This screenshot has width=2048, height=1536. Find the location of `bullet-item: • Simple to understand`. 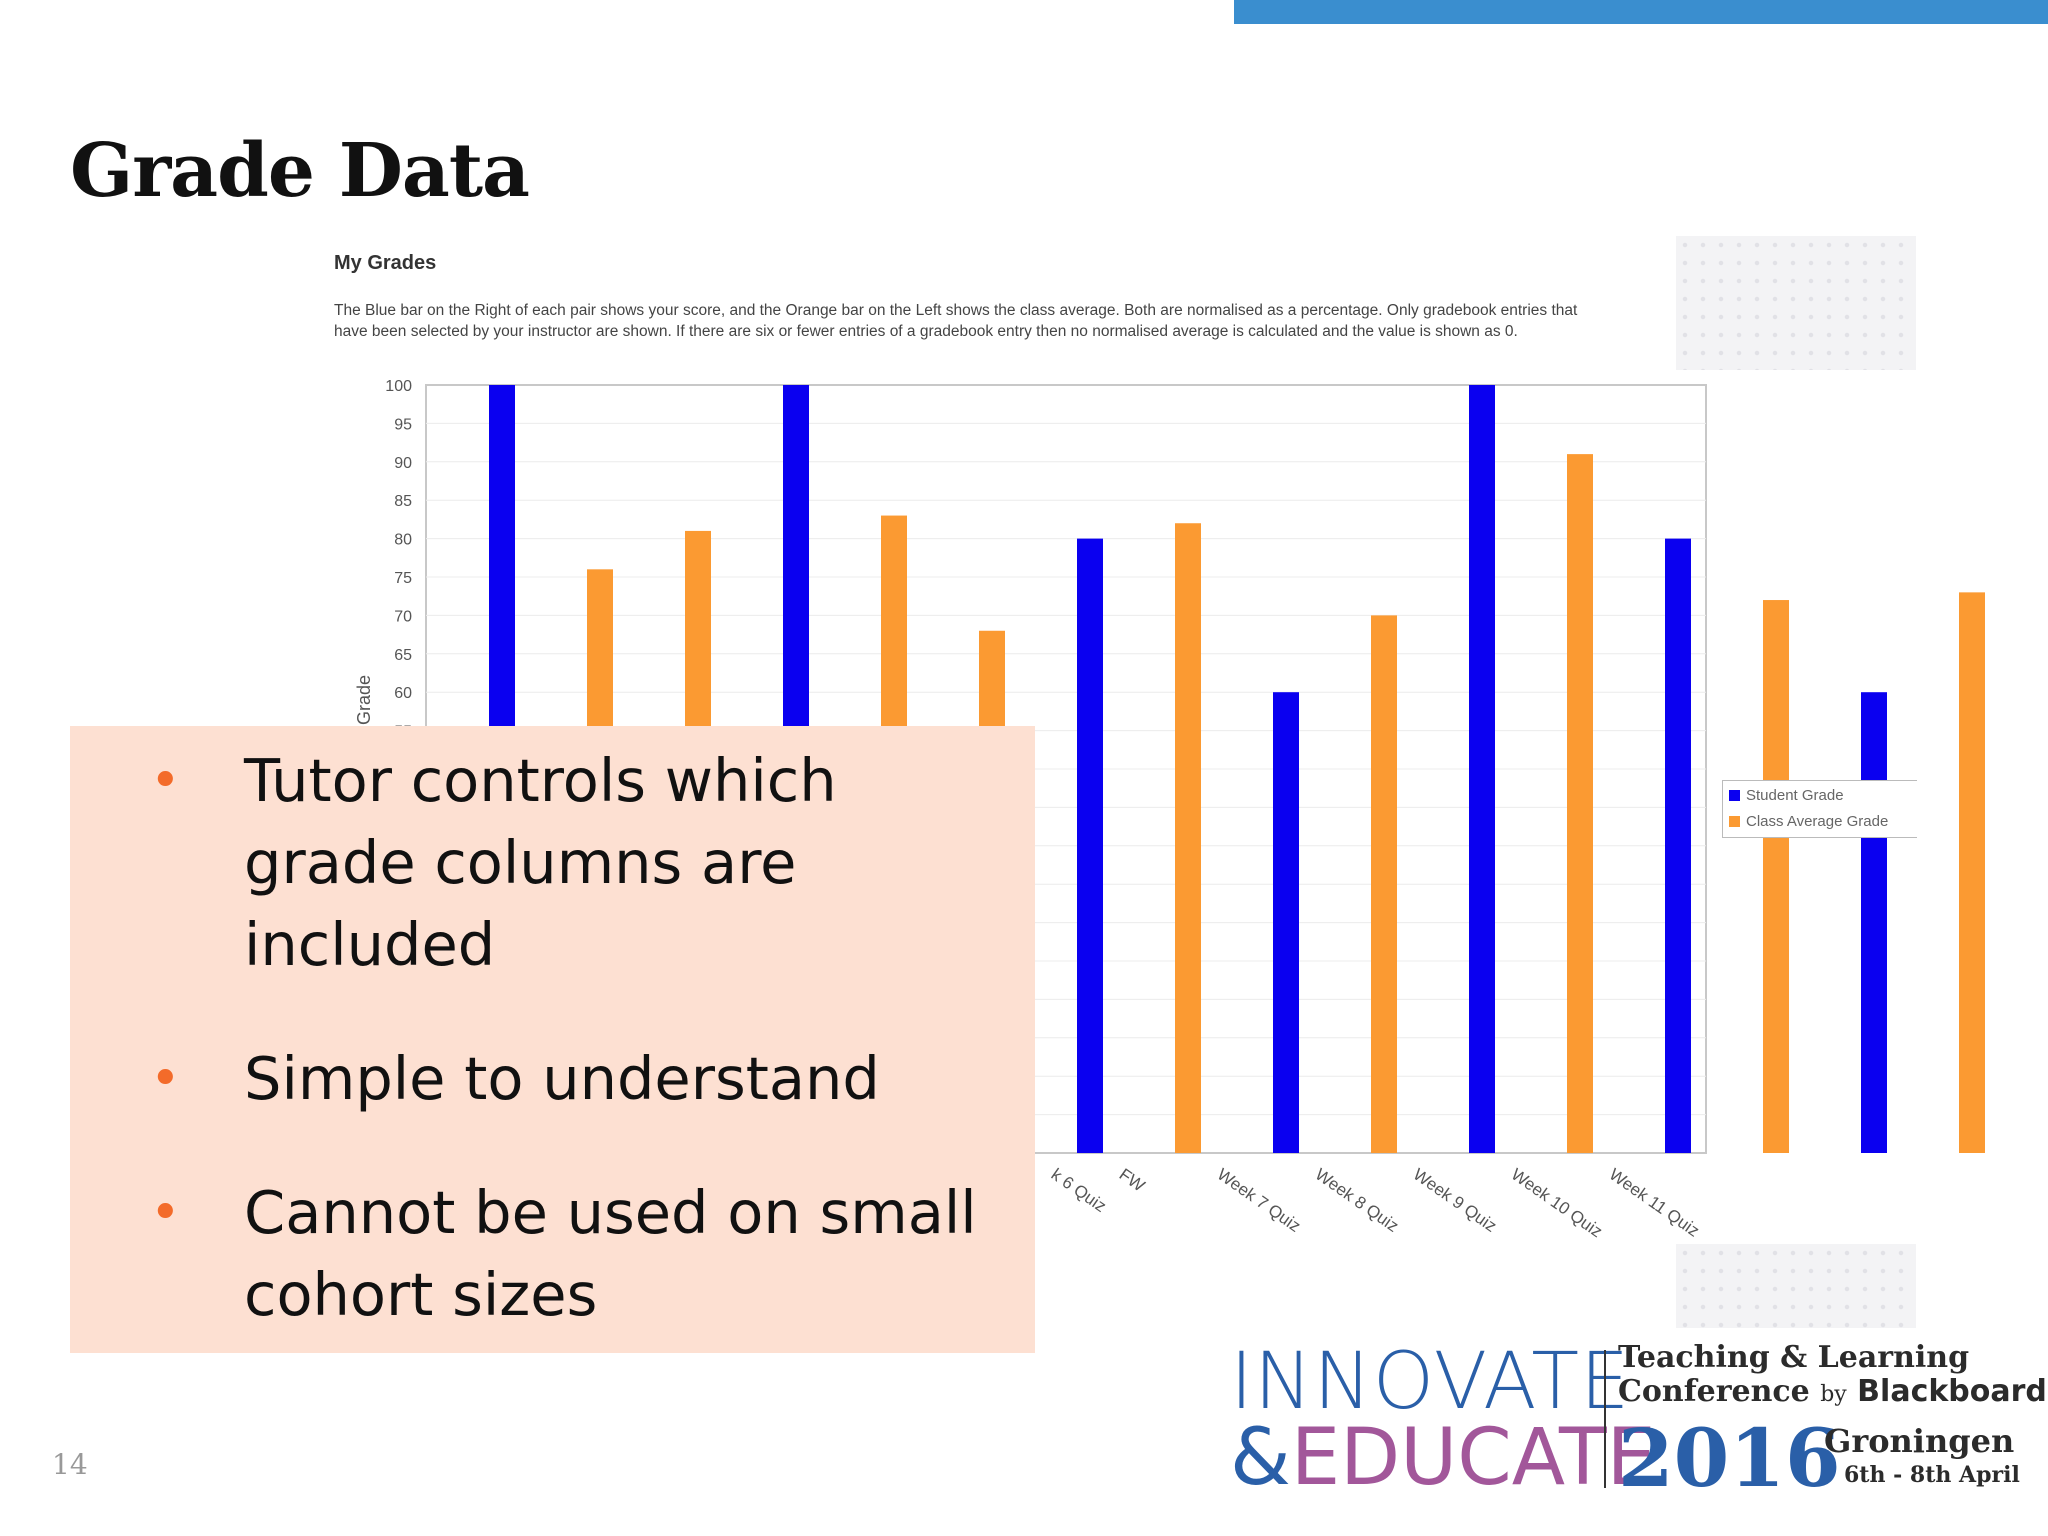

bullet-item: • Simple to understand is located at coordinates (560, 1079).